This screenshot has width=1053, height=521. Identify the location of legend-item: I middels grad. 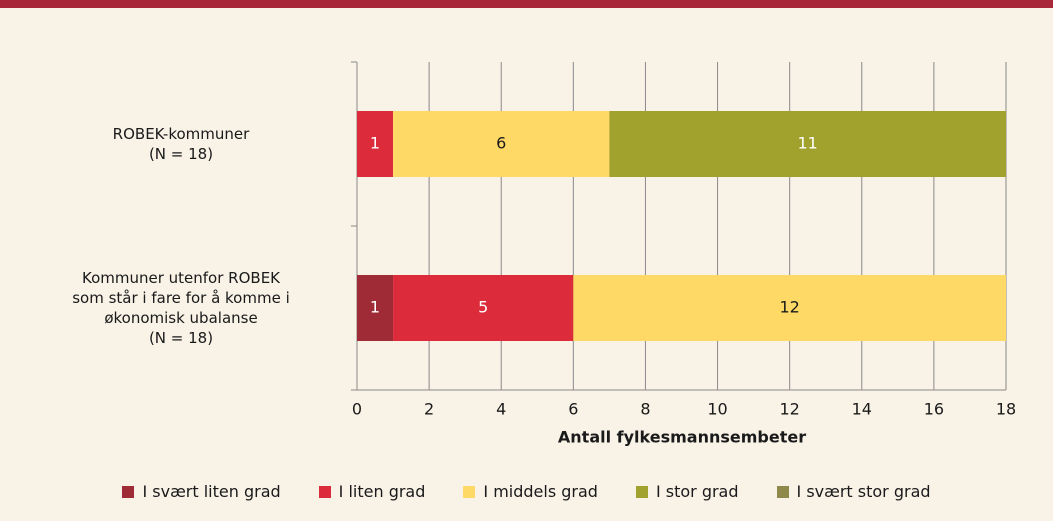
(530, 491).